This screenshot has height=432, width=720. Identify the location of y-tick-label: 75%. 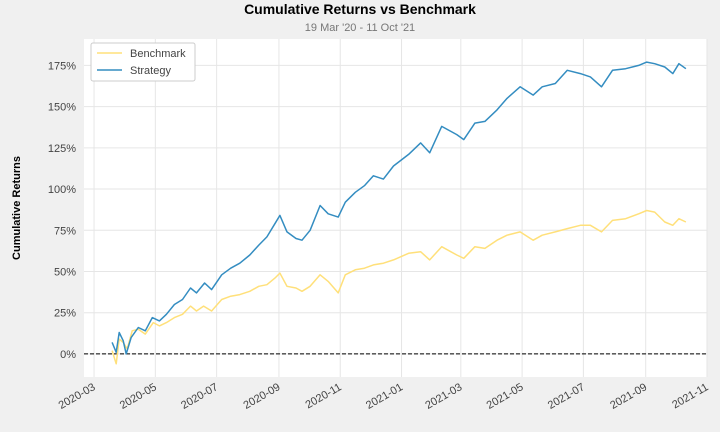
(65, 231).